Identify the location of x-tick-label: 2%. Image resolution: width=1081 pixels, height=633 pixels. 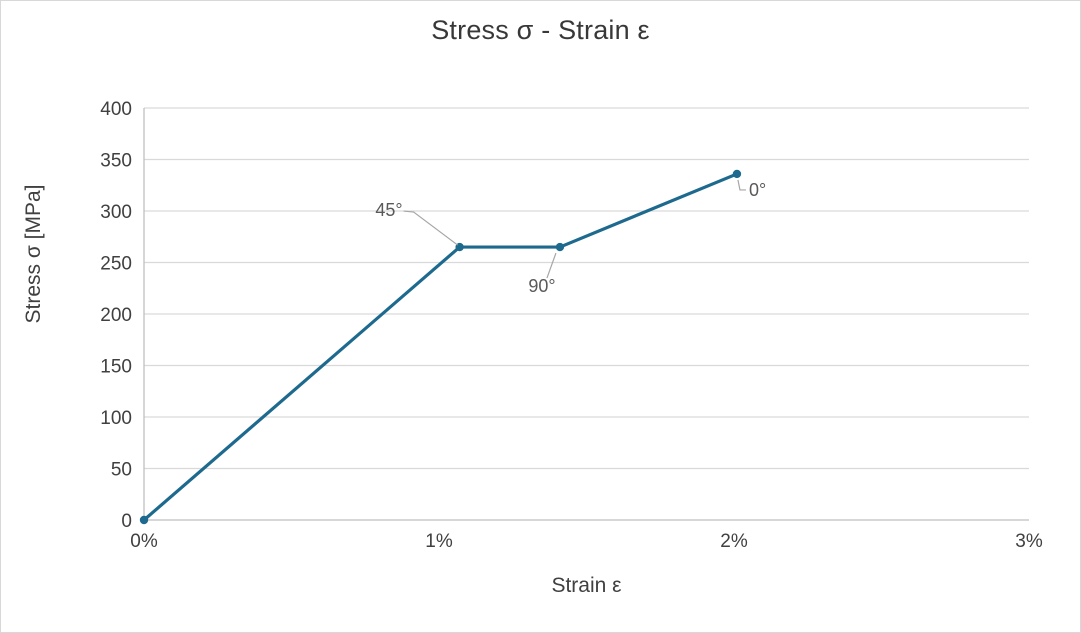
(734, 541).